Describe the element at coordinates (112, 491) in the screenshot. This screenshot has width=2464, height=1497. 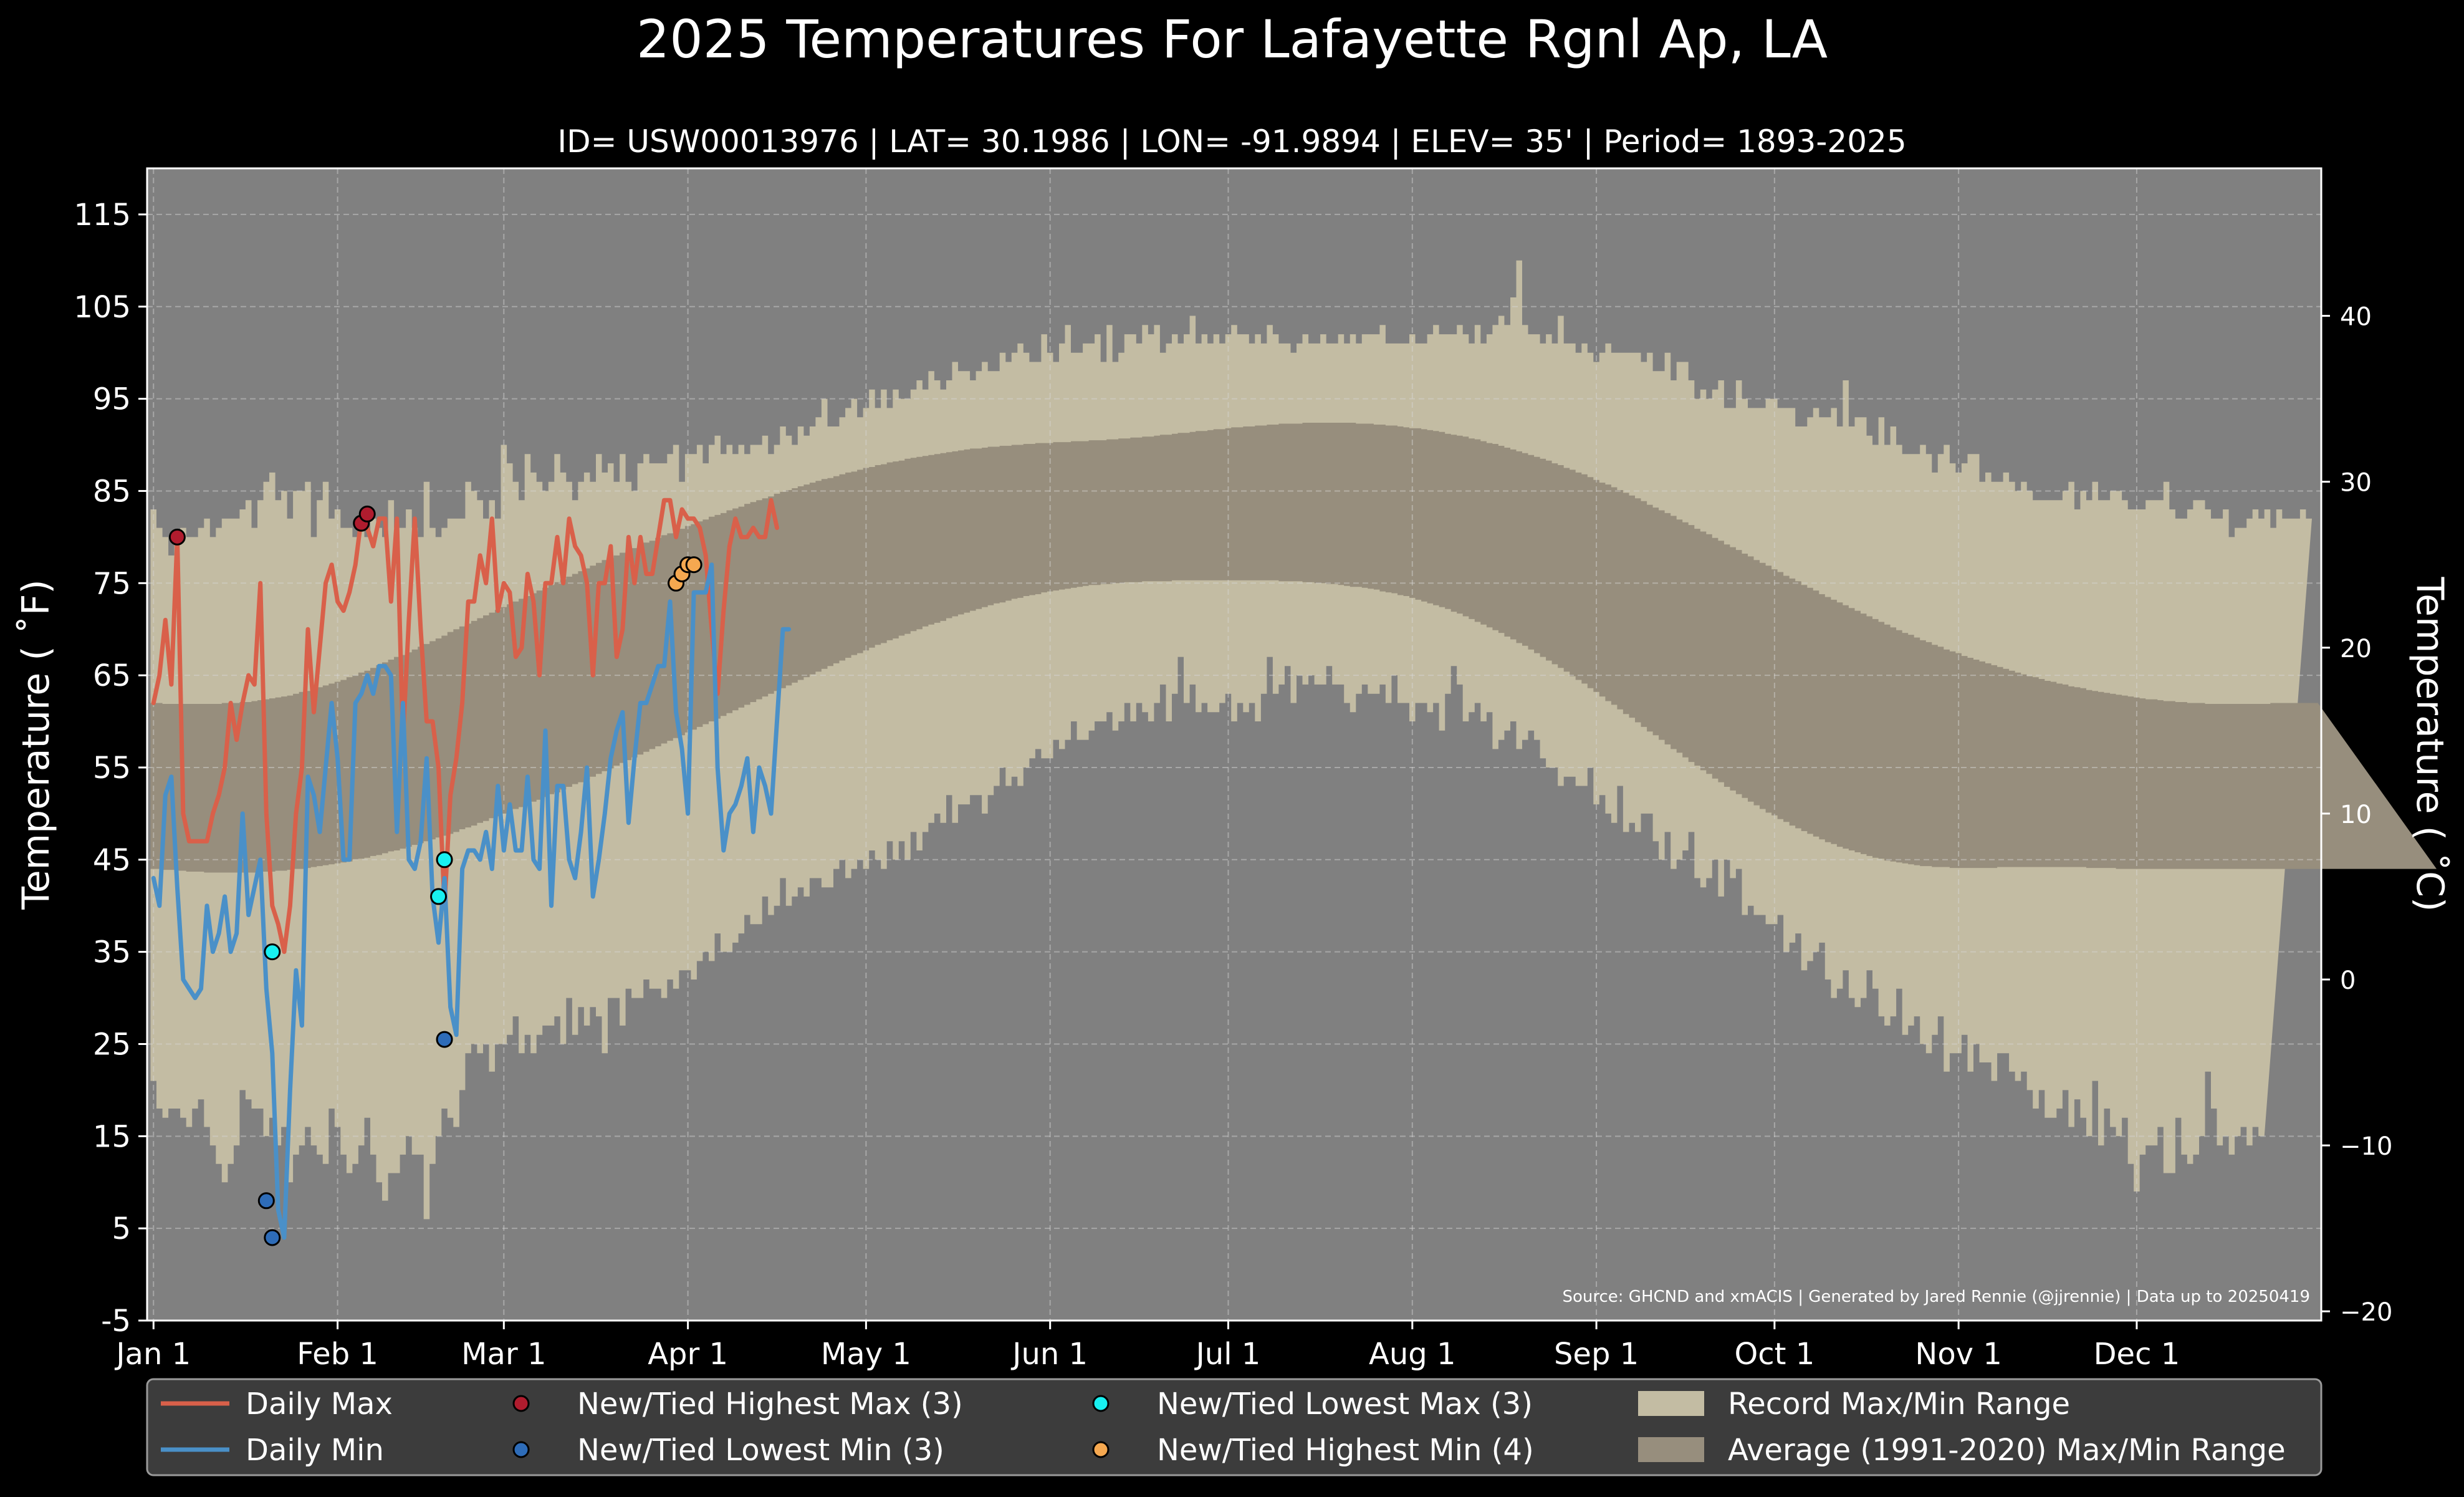
I see `y-tick-label-left: 85` at that location.